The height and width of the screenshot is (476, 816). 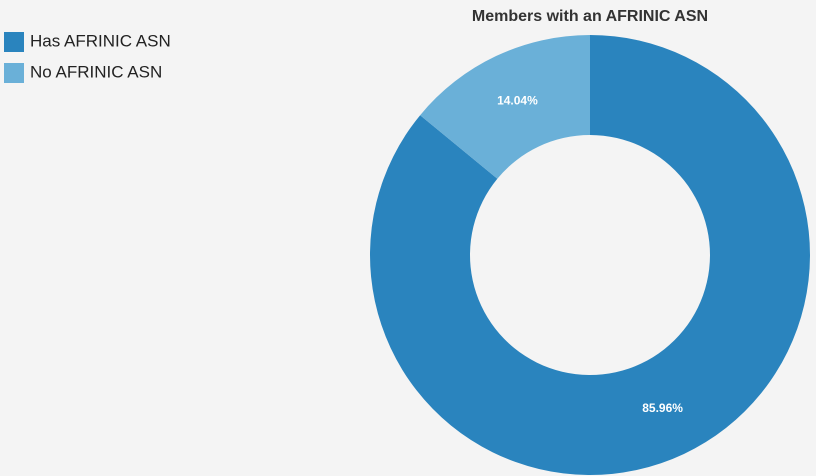 What do you see at coordinates (100, 40) in the screenshot?
I see `legend-label: Has AFRINIC ASN` at bounding box center [100, 40].